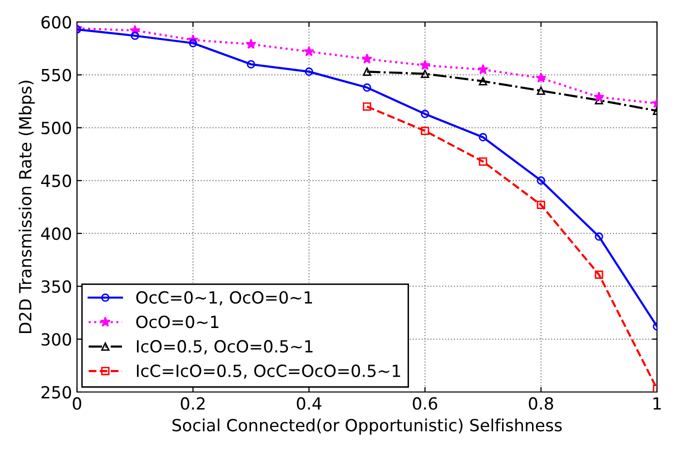 Image resolution: width=674 pixels, height=454 pixels. Describe the element at coordinates (541, 403) in the screenshot. I see `x-tick-label: 0.8` at that location.